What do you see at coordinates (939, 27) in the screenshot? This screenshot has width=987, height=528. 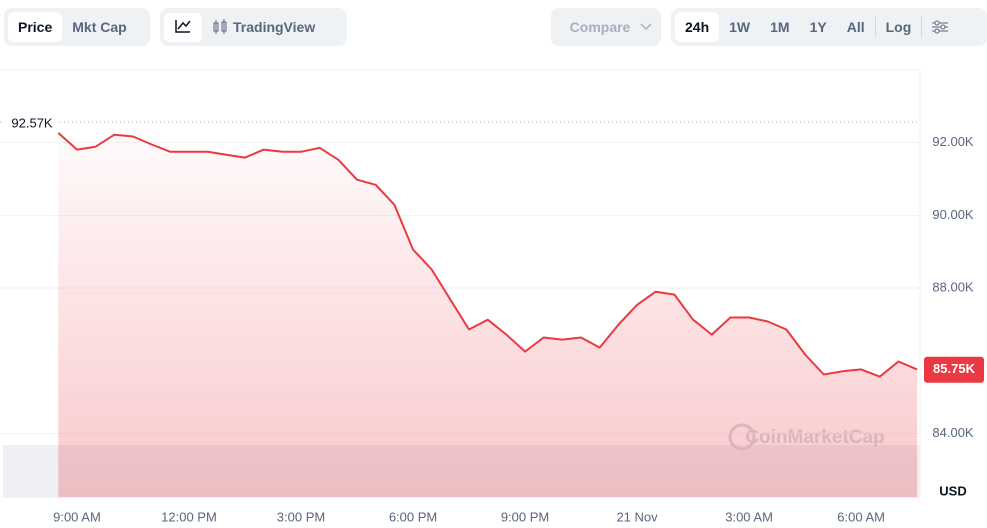 I see `settings-icon` at bounding box center [939, 27].